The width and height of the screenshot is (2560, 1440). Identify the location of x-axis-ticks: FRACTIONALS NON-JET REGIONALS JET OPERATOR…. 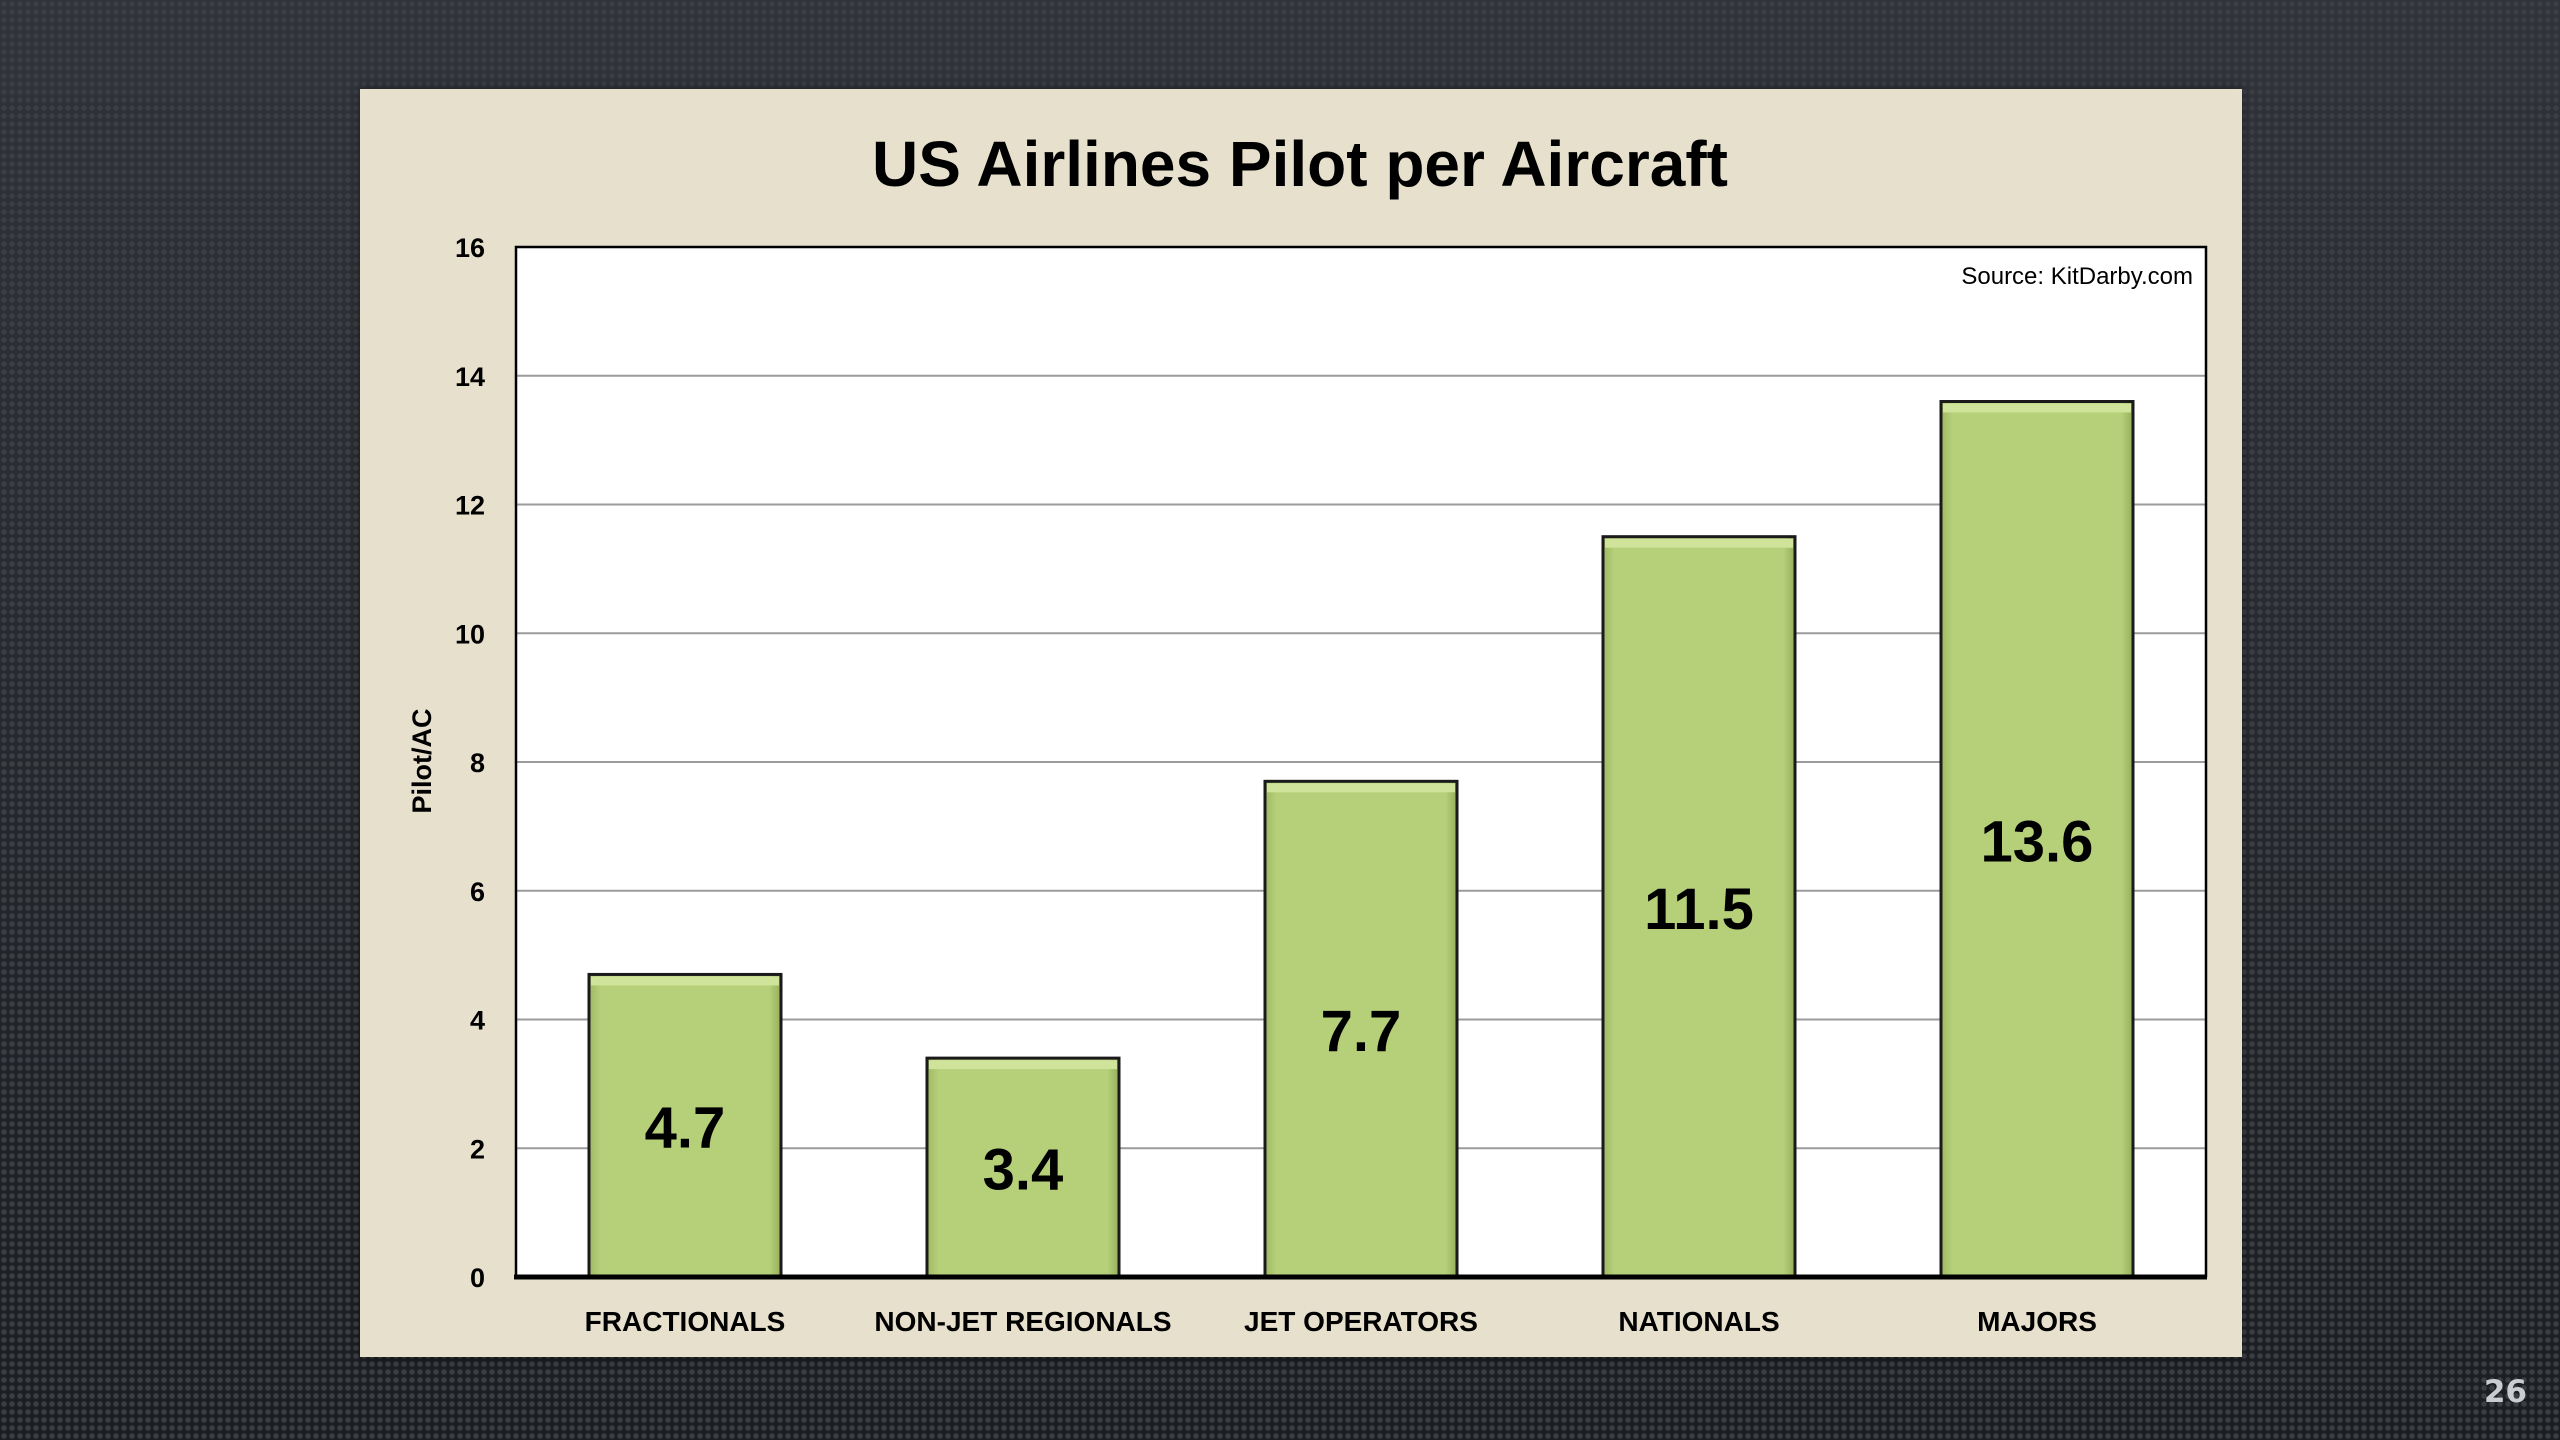
(1341, 1321).